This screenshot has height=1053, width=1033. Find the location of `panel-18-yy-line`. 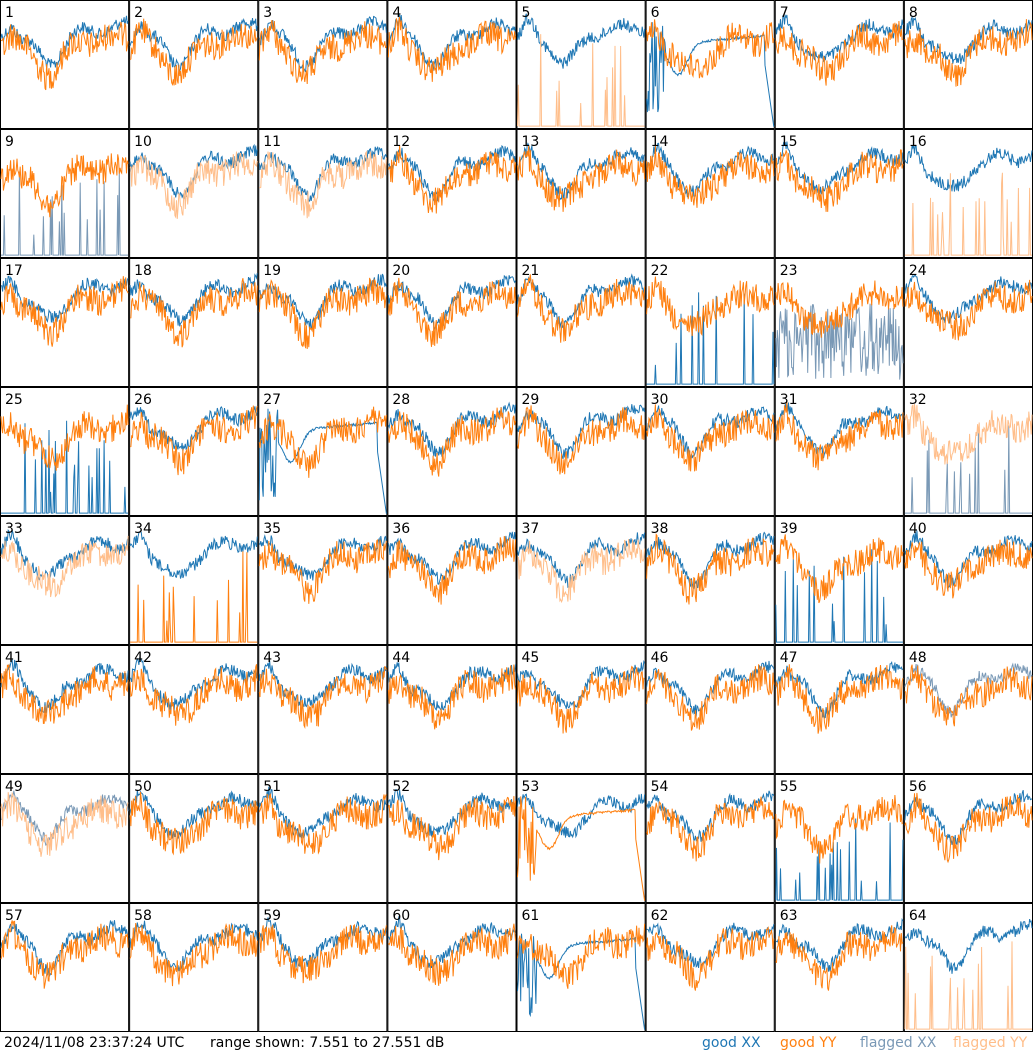

panel-18-yy-line is located at coordinates (193, 313).